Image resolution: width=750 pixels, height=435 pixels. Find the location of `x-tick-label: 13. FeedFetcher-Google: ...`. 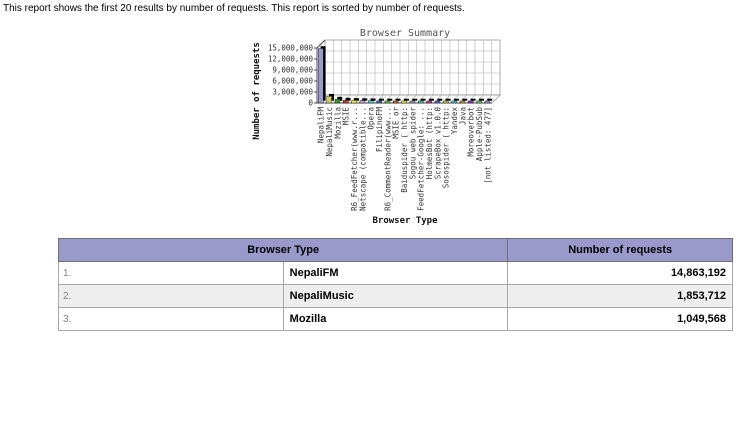

x-tick-label: 13. FeedFetcher-Google: ... is located at coordinates (421, 160).